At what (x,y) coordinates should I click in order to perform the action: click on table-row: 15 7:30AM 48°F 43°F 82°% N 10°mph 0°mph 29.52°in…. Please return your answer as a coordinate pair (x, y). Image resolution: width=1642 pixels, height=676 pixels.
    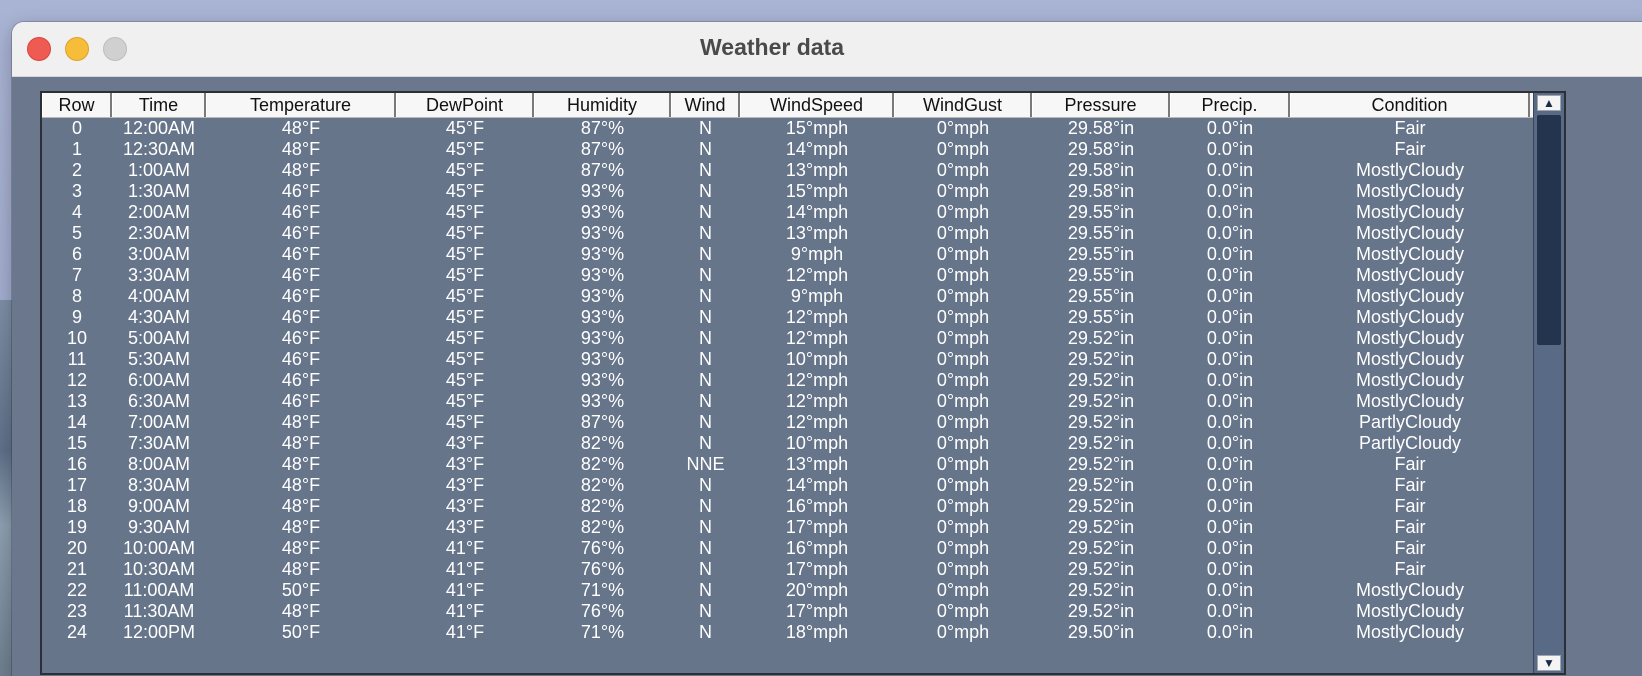
    Looking at the image, I should click on (786, 443).